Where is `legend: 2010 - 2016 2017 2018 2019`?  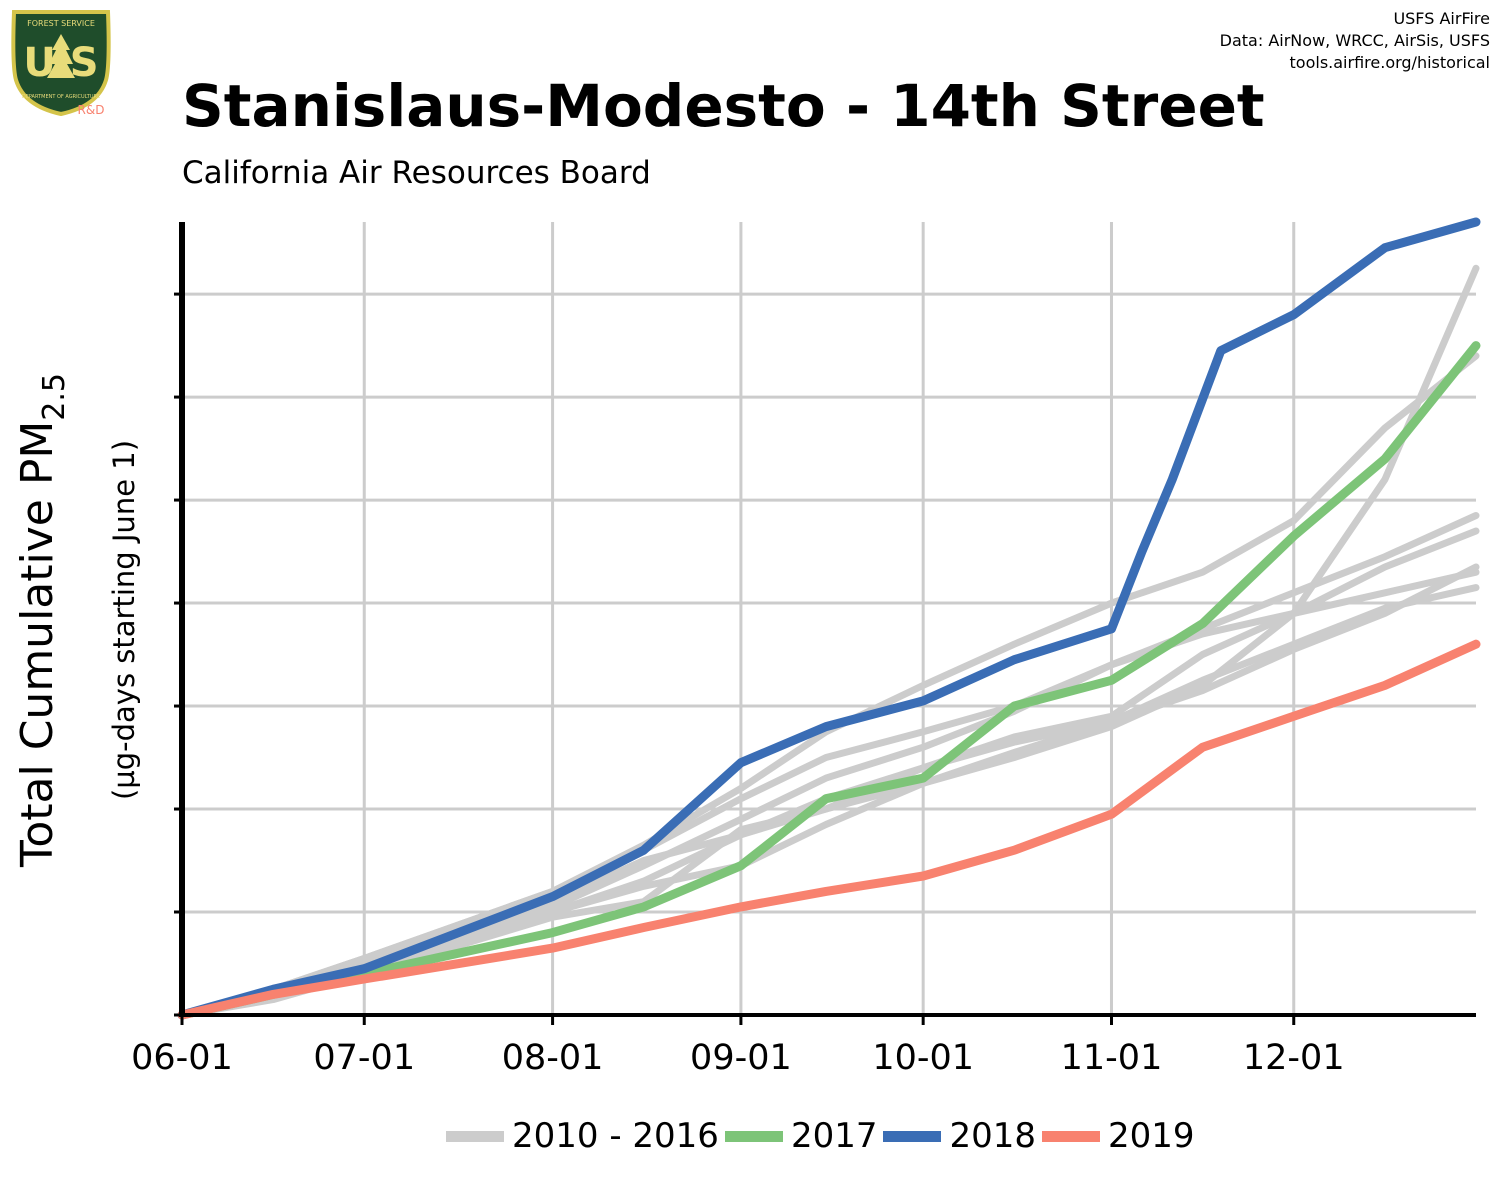
legend: 2010 - 2016 2017 2018 2019 is located at coordinates (823, 1136).